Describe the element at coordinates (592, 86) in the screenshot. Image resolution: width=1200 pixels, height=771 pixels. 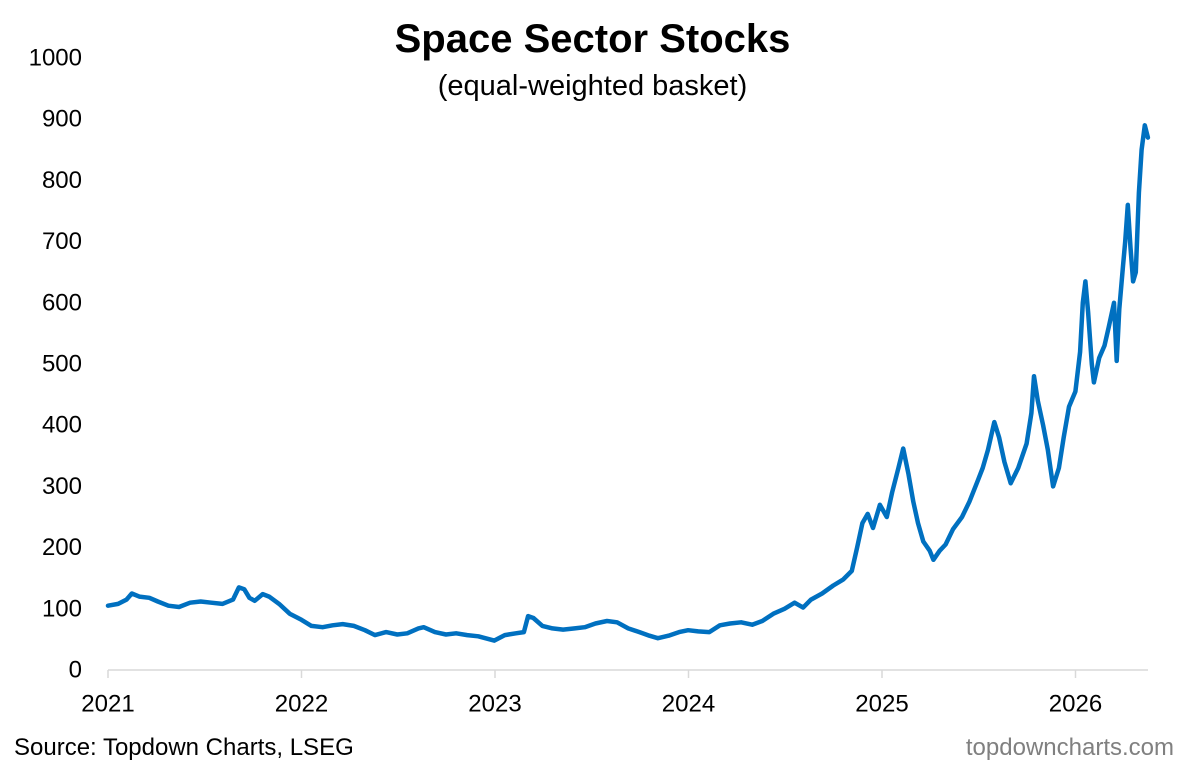
I see `chart-subtitle: (equal-weighted basket)` at that location.